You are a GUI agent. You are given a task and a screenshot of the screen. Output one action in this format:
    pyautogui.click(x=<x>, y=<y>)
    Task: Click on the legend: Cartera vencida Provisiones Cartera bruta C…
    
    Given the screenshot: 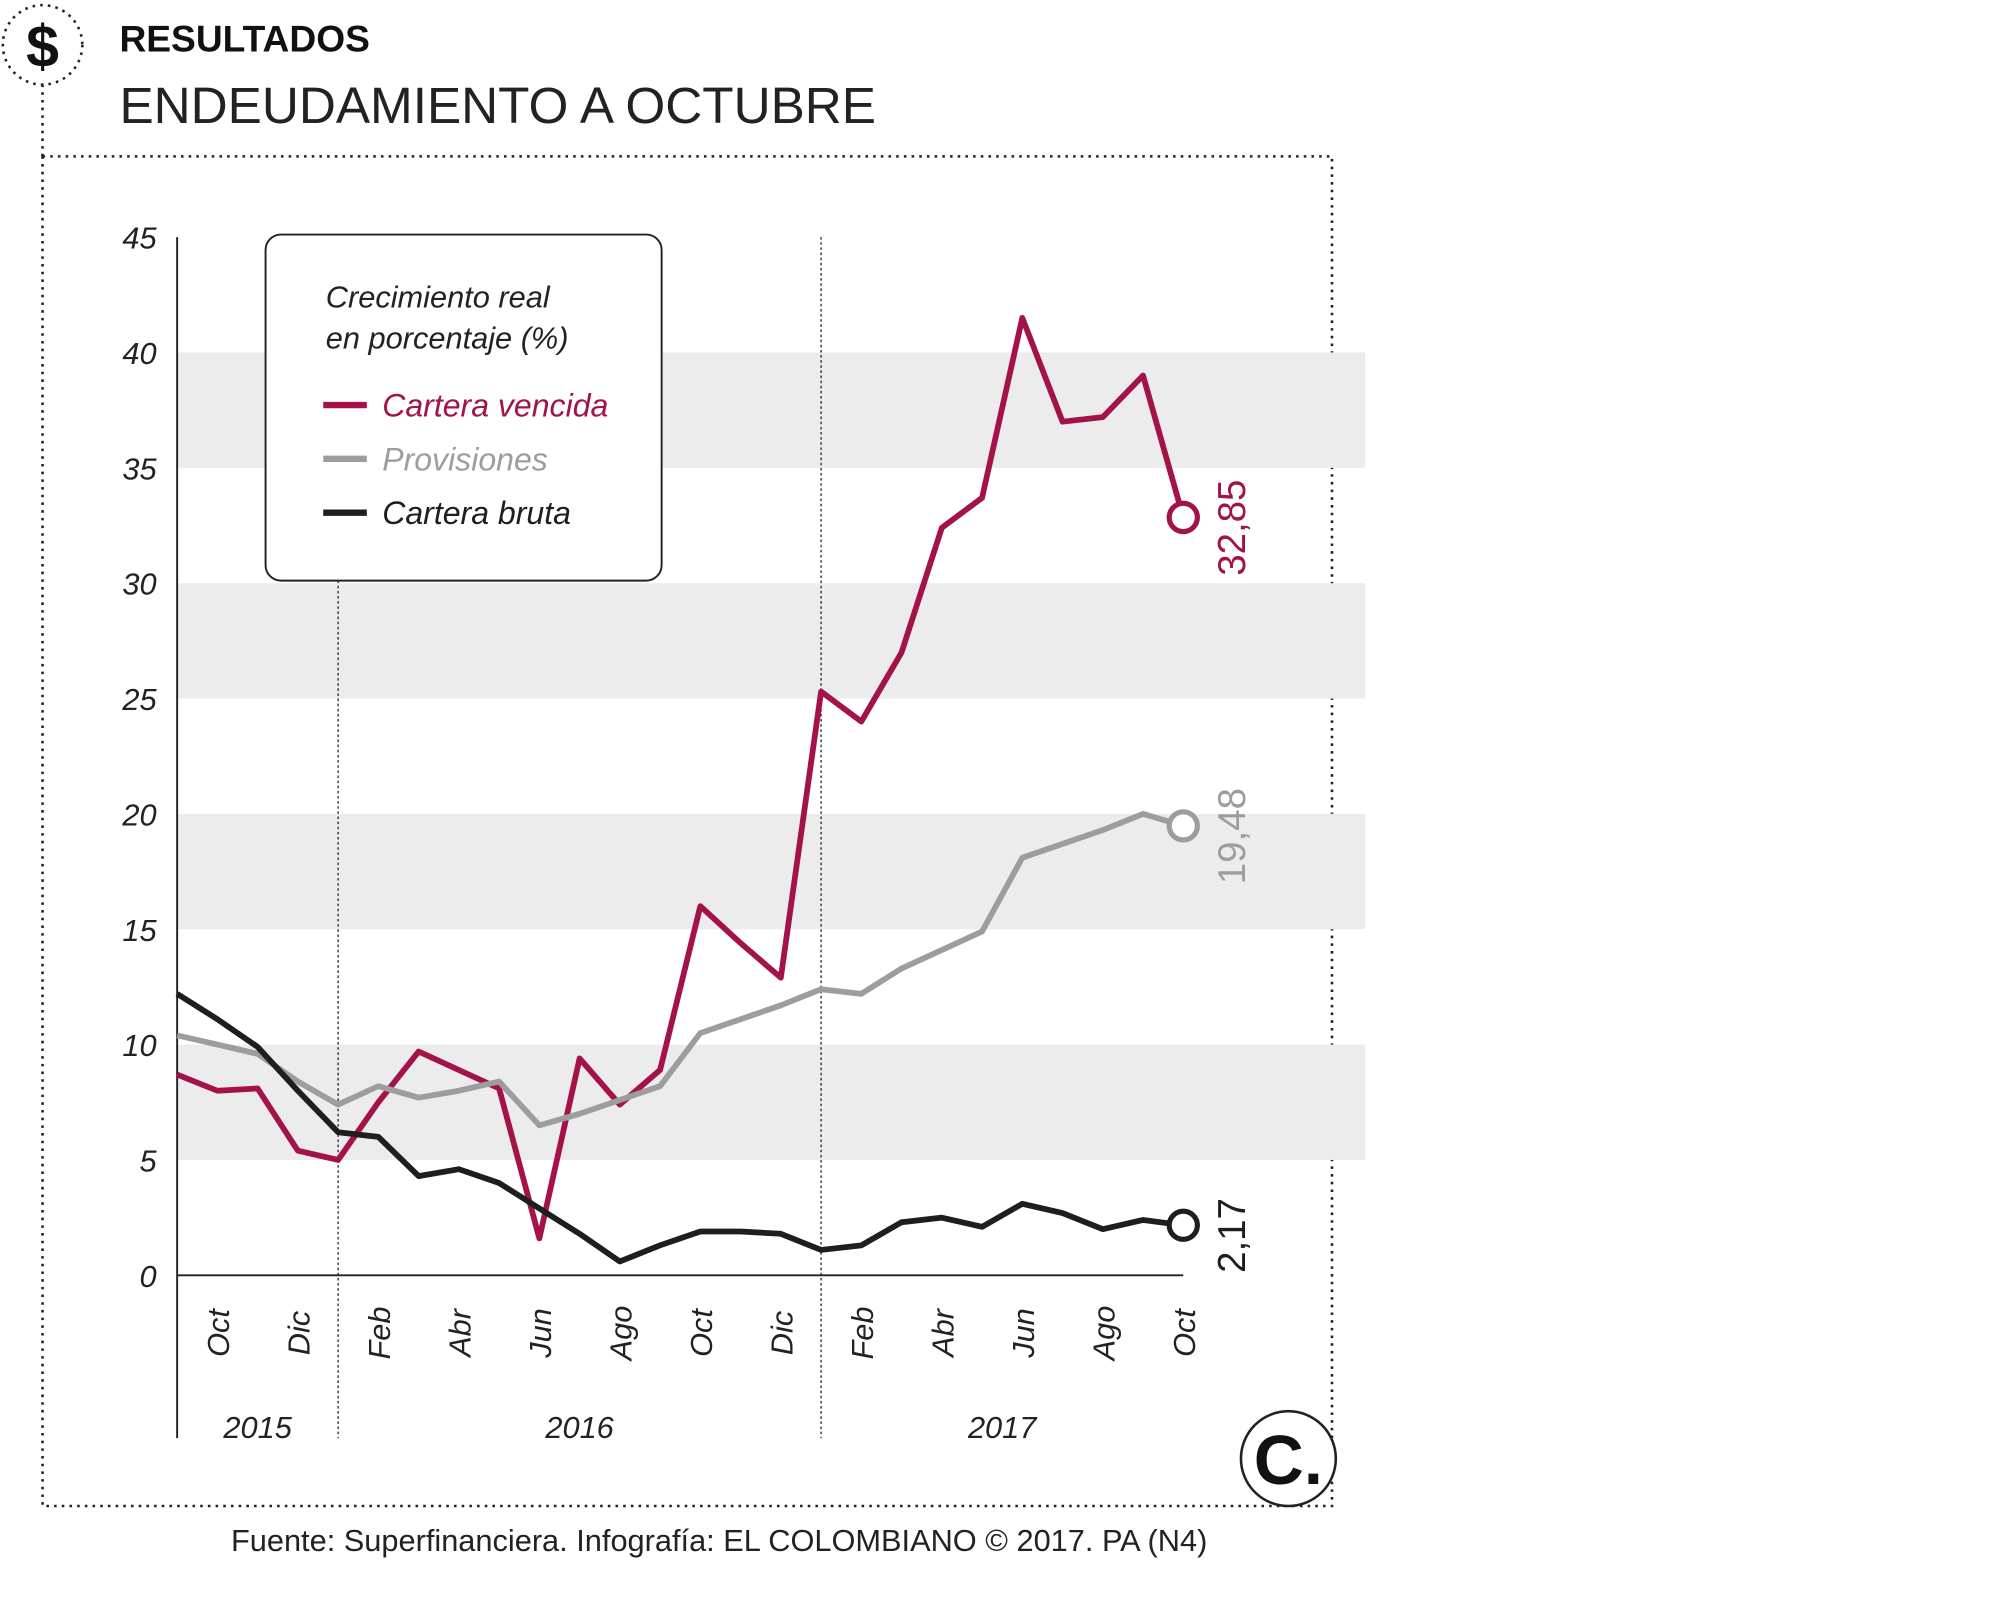 What is the action you would take?
    pyautogui.click(x=465, y=405)
    